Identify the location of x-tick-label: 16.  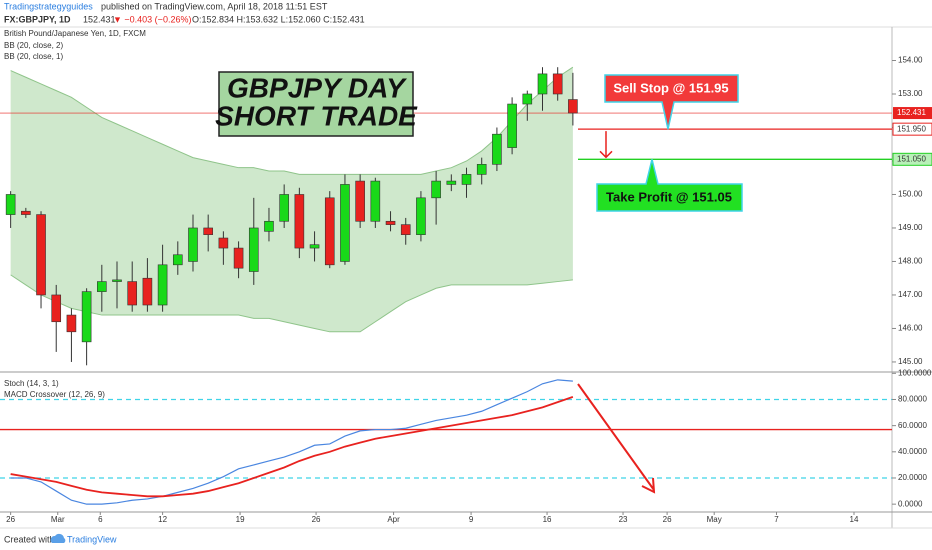
(547, 519).